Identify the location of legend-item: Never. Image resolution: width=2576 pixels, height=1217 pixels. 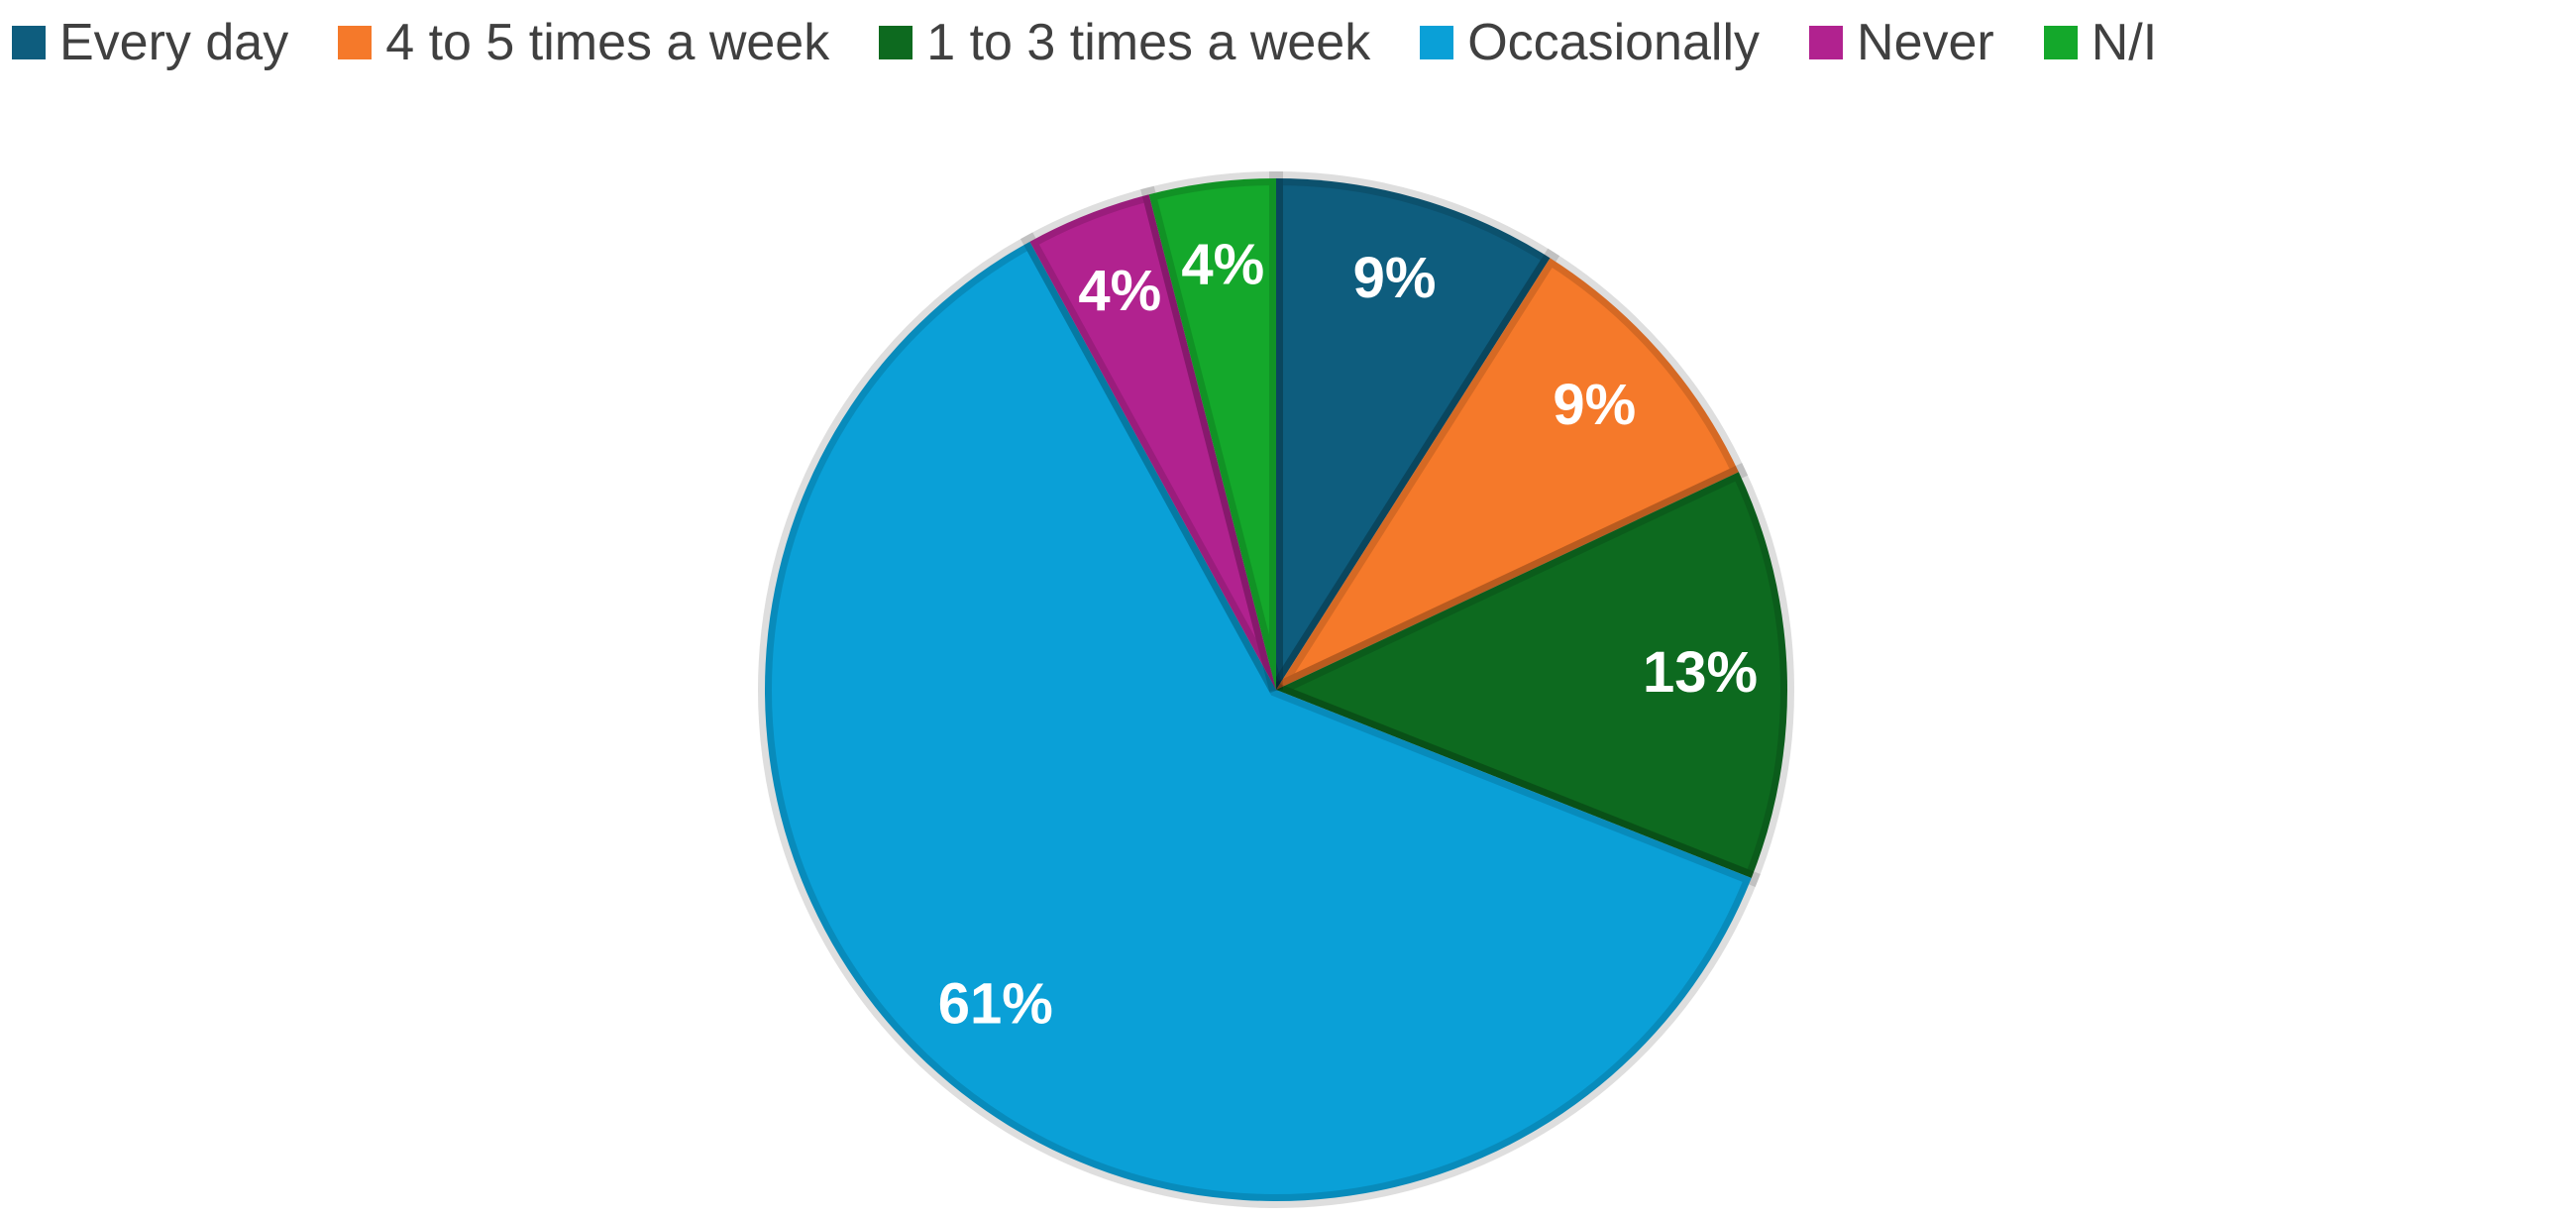
(1901, 42).